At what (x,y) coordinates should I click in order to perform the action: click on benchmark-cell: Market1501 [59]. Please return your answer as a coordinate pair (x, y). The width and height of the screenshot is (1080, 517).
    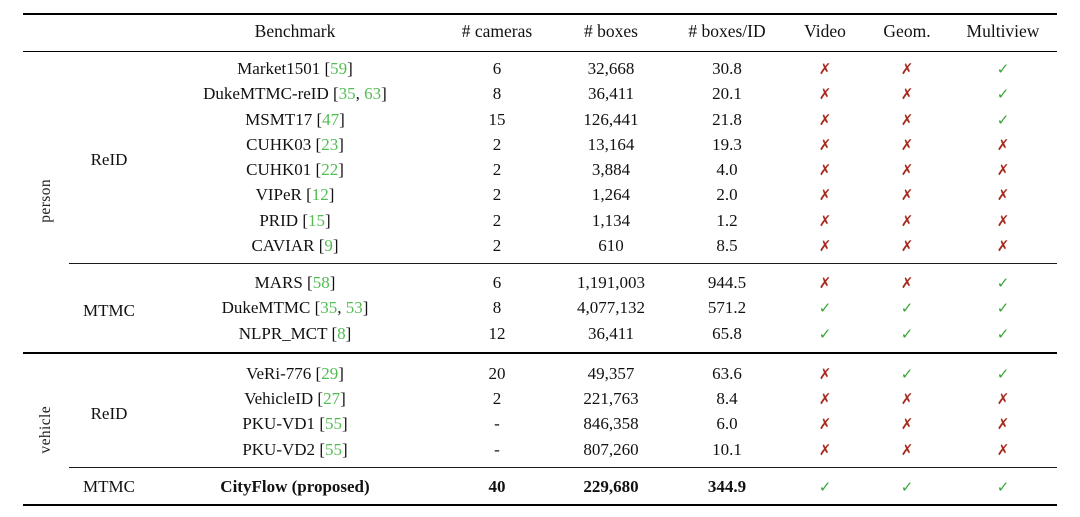
    Looking at the image, I should click on (295, 68).